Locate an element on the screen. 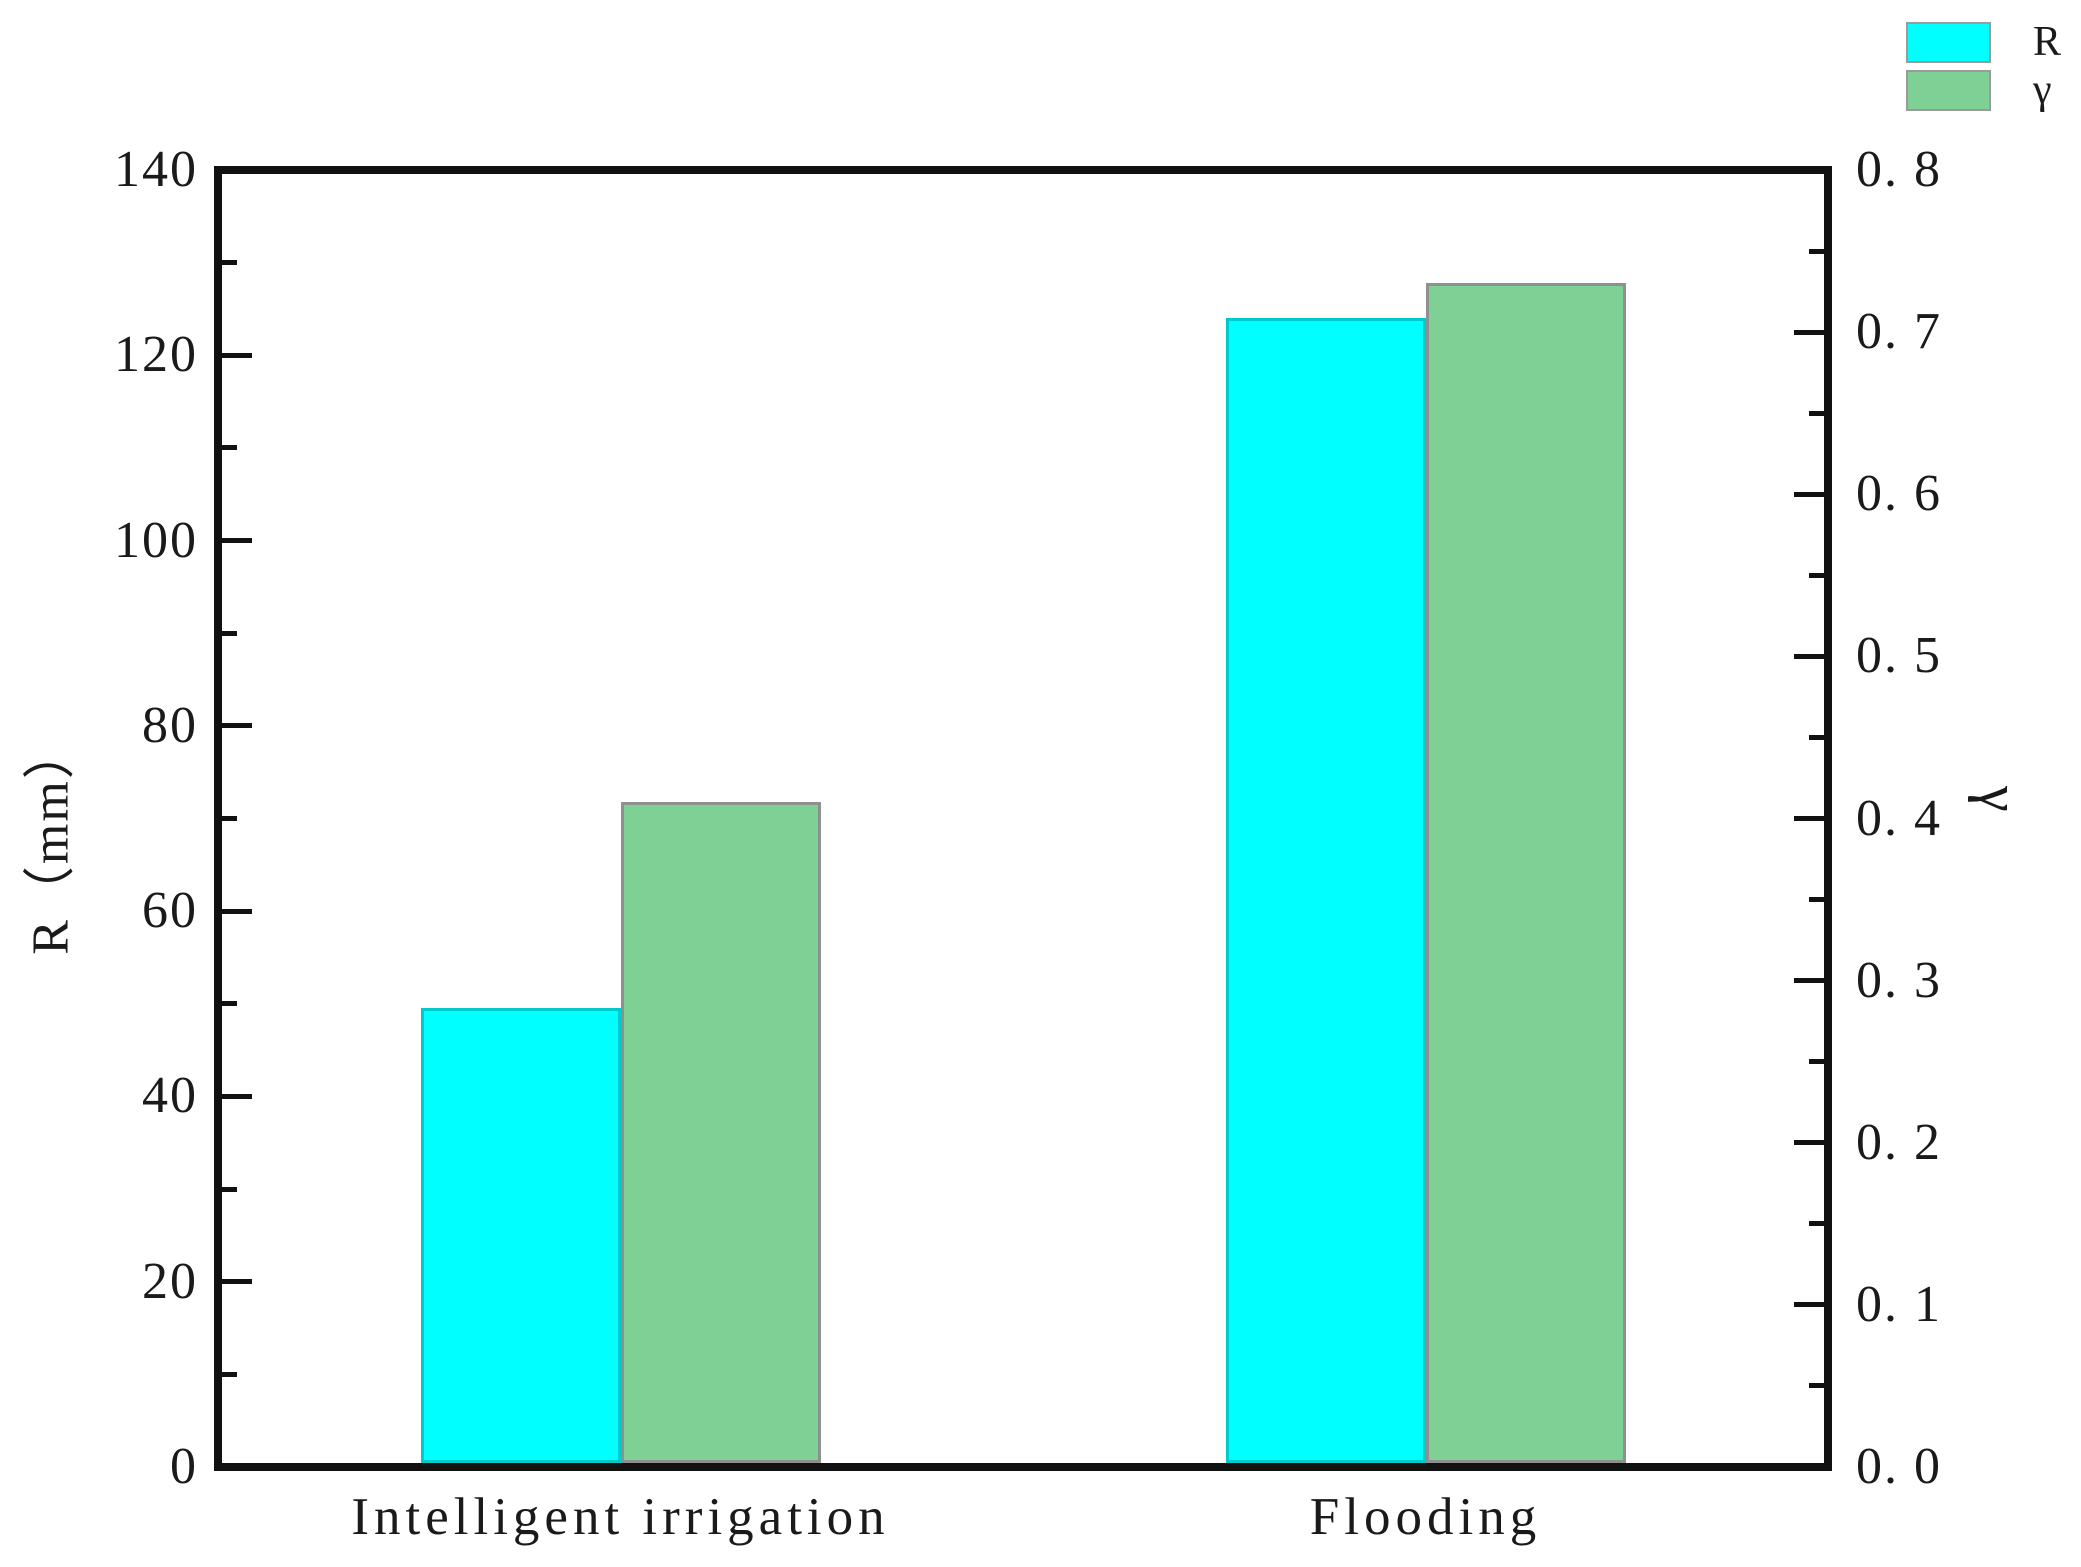 The width and height of the screenshot is (2081, 1567). bar-r-intelligent-irrigation is located at coordinates (520, 1235).